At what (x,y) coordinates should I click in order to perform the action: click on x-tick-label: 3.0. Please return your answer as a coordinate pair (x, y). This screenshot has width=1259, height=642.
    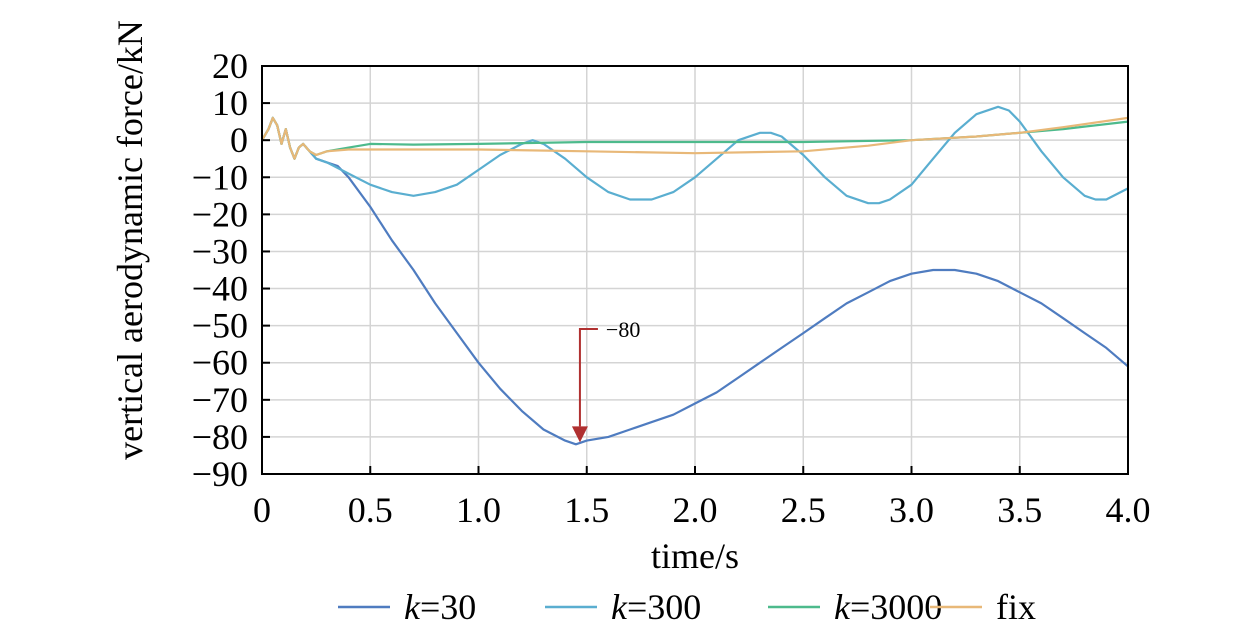
    Looking at the image, I should click on (911, 510).